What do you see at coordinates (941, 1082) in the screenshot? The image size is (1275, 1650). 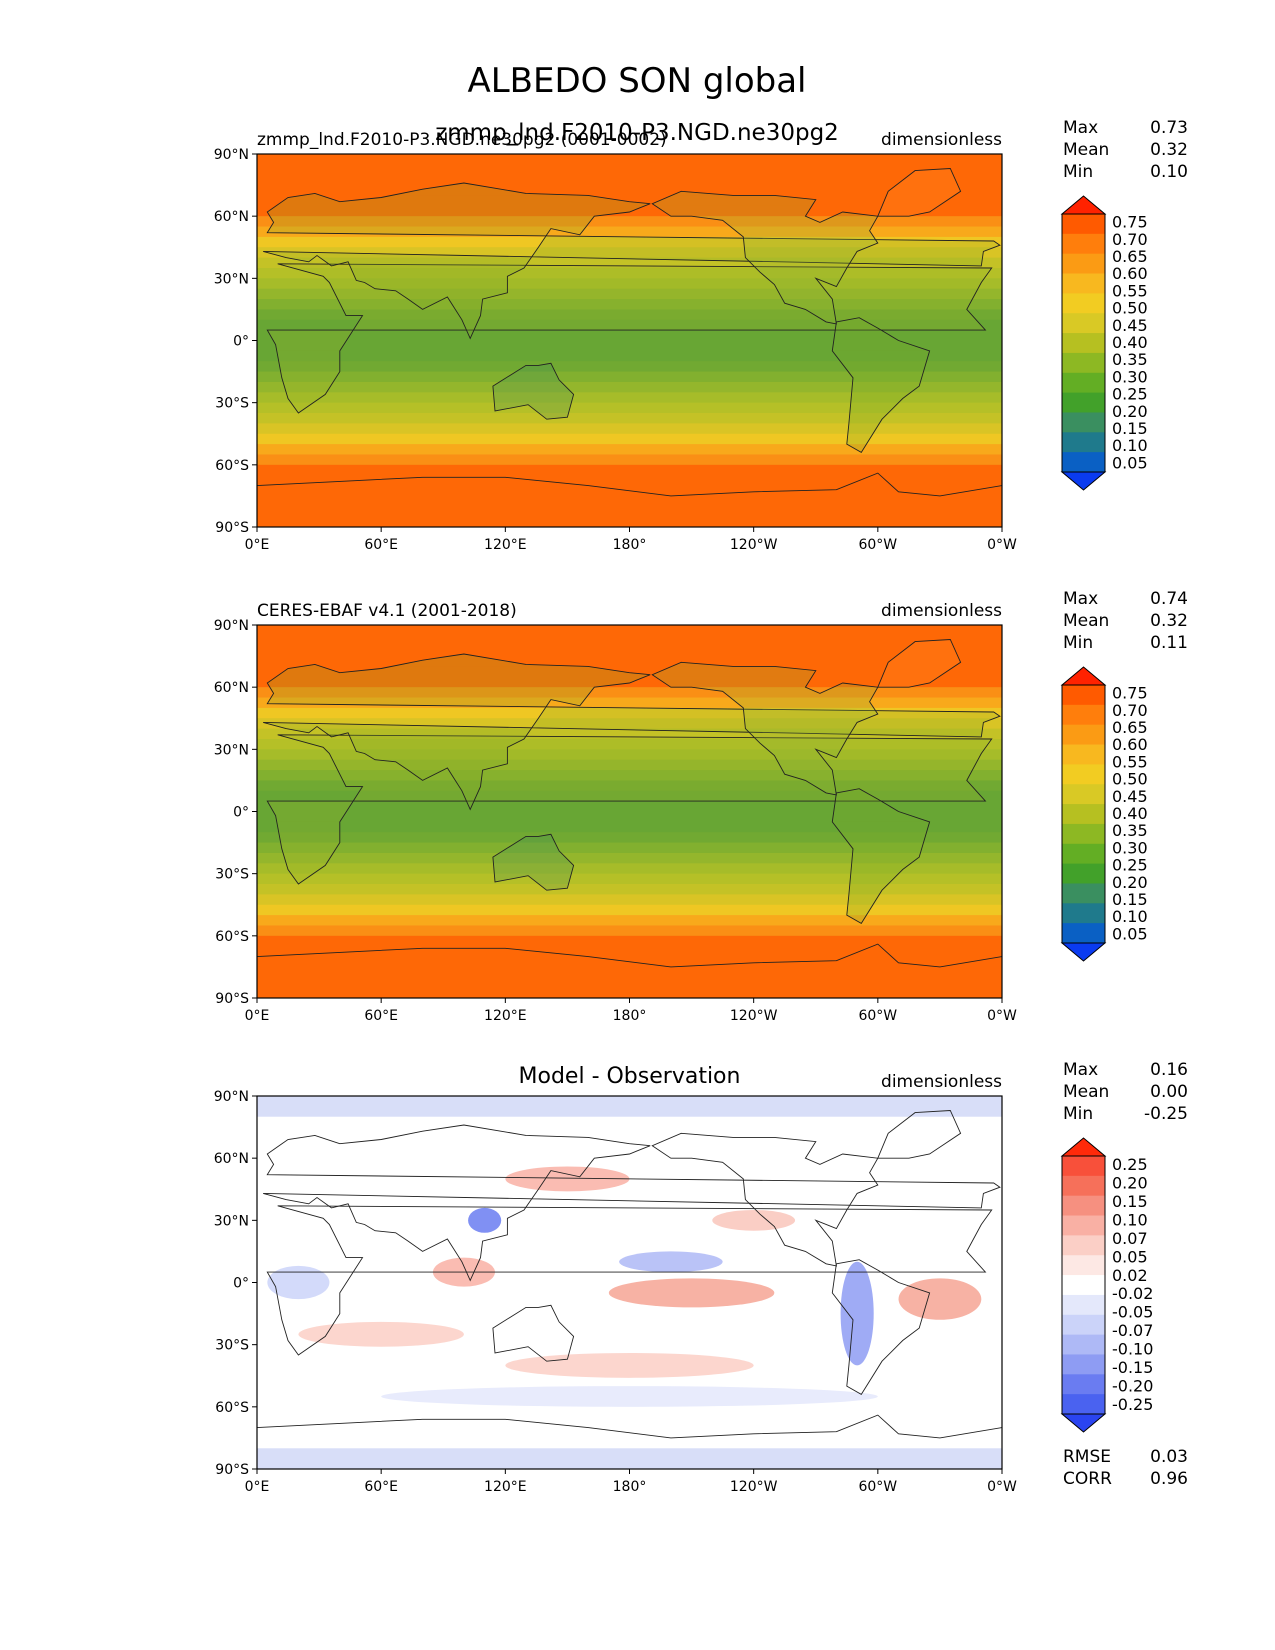 I see `panel-units: dimensionless` at bounding box center [941, 1082].